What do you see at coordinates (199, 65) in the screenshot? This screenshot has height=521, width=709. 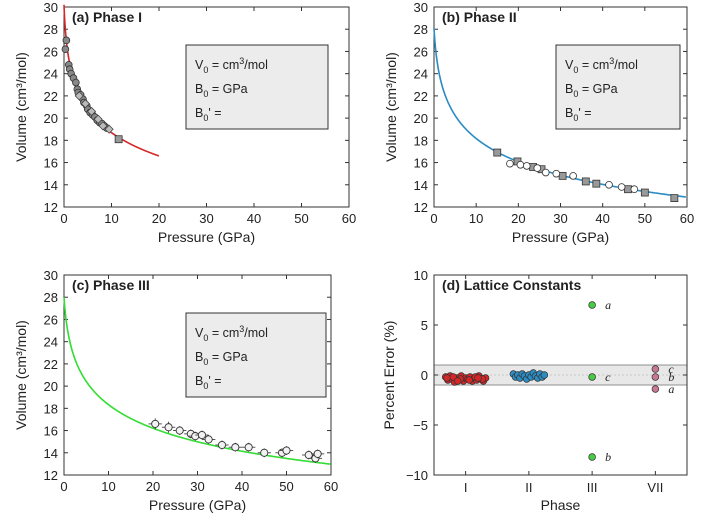 I see `v0-symbol: V` at bounding box center [199, 65].